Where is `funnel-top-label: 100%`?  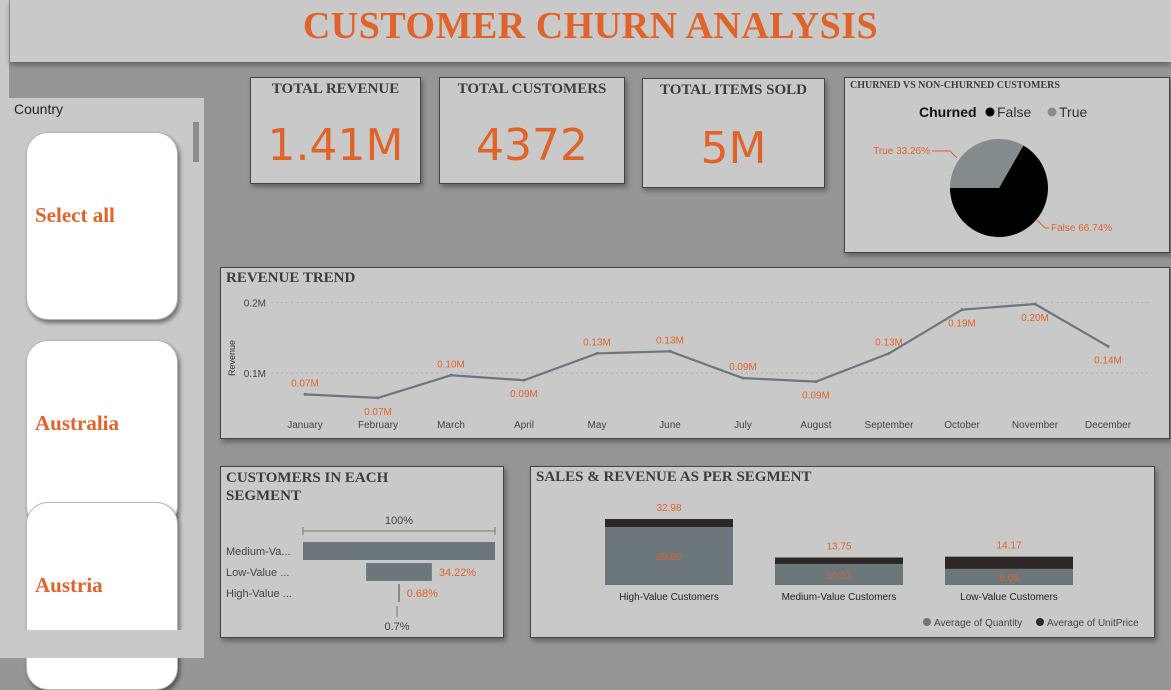
funnel-top-label: 100% is located at coordinates (399, 521).